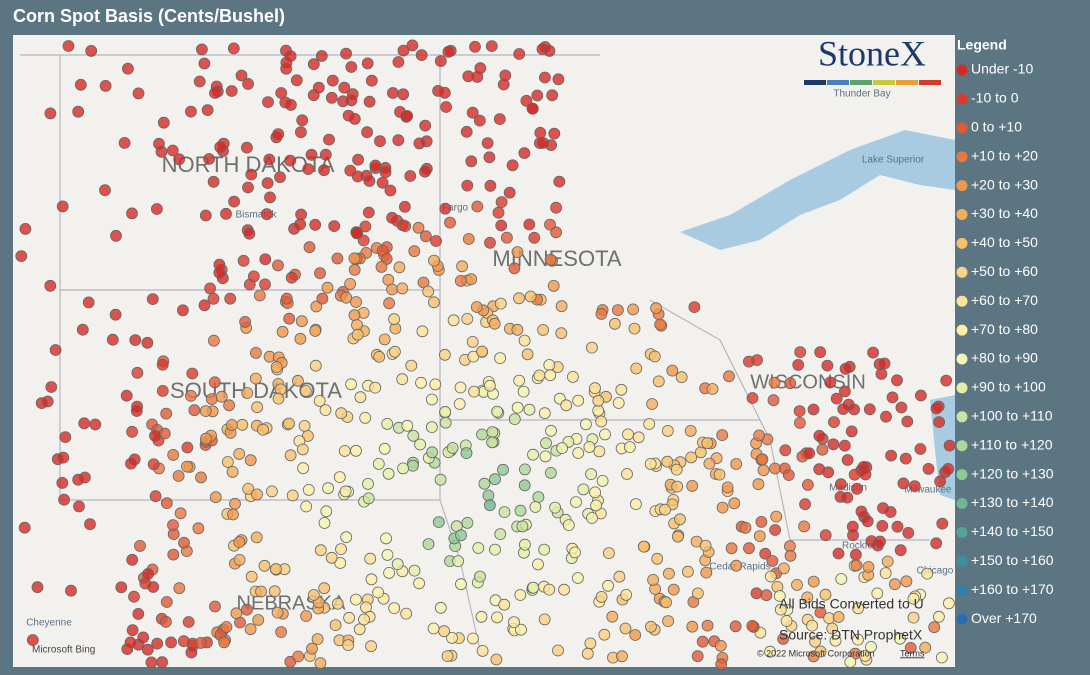  I want to click on legend-label: +100 to +110, so click(1012, 416).